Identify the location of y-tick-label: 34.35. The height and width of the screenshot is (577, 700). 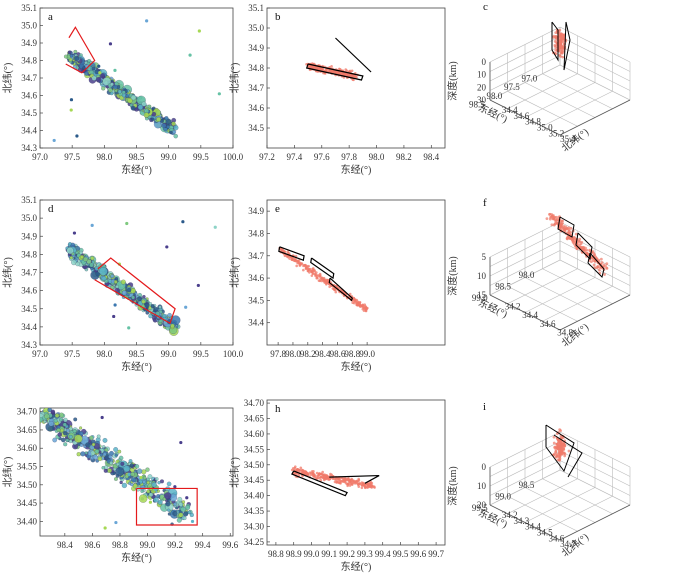
(254, 511).